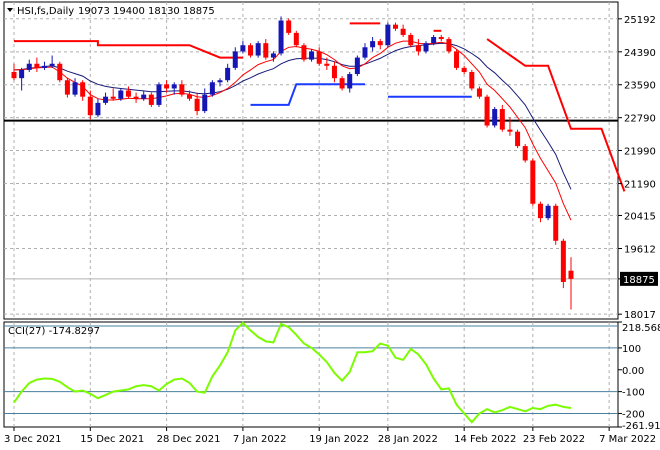 This screenshot has height=450, width=660. Describe the element at coordinates (485, 439) in the screenshot. I see `time-axis-label: 14 Feb 2022` at that location.